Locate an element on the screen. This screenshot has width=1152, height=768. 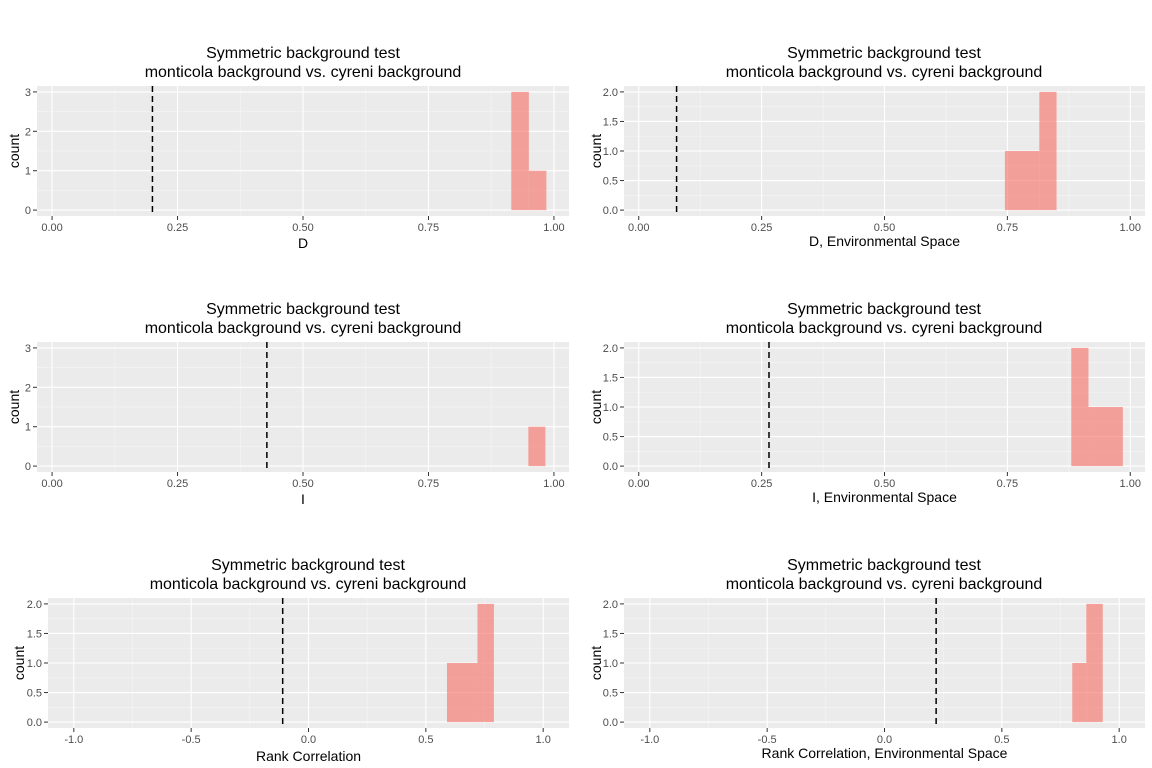
x-axis-title: I is located at coordinates (303, 499).